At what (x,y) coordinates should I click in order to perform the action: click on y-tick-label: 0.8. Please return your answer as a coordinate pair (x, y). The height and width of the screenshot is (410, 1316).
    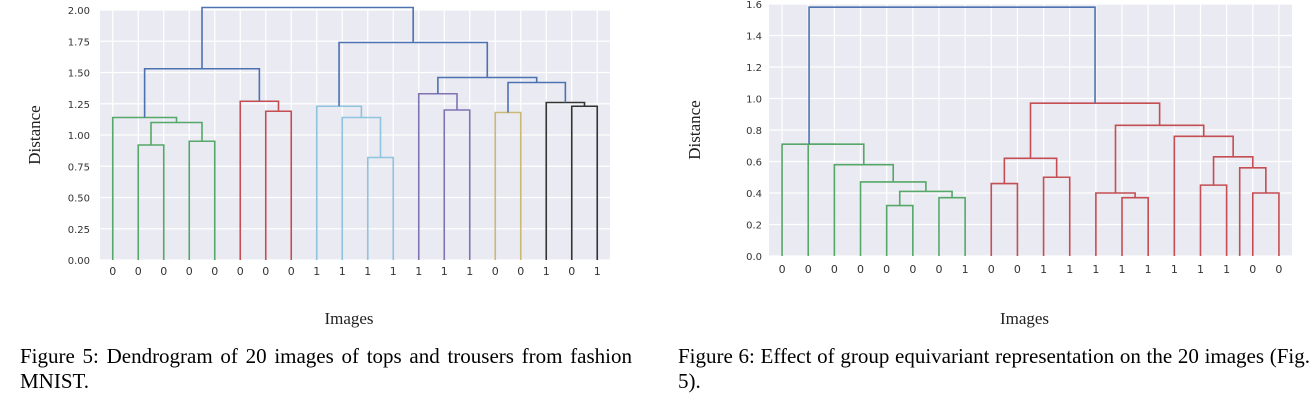
    Looking at the image, I should click on (754, 131).